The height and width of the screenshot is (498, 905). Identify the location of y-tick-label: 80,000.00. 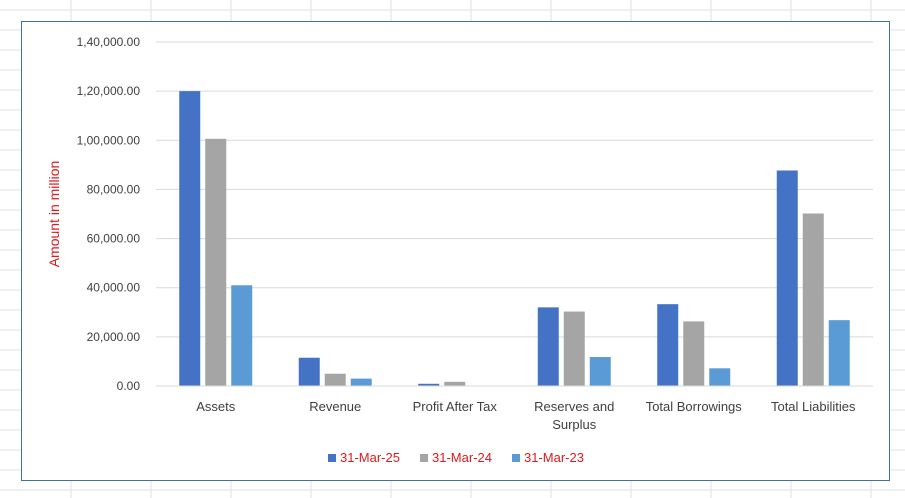
(114, 189).